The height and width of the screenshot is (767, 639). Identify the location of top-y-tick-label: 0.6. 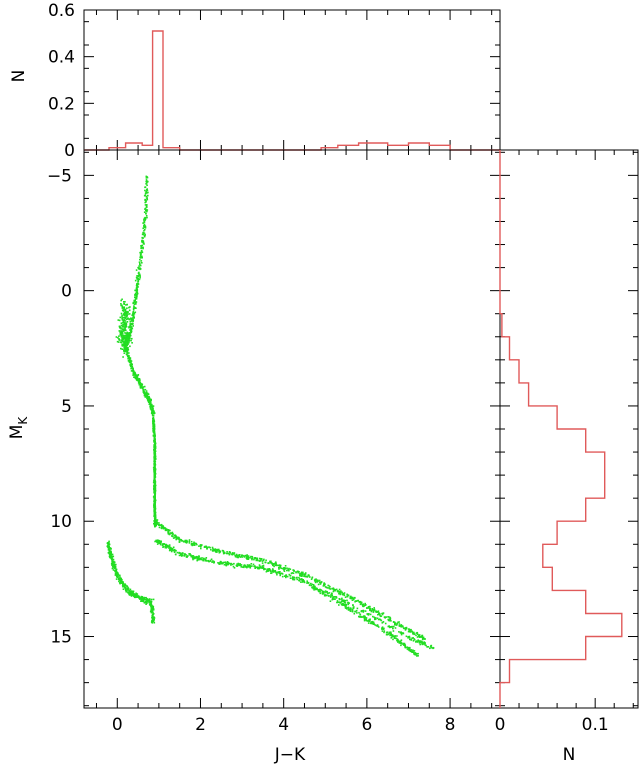
(61, 11).